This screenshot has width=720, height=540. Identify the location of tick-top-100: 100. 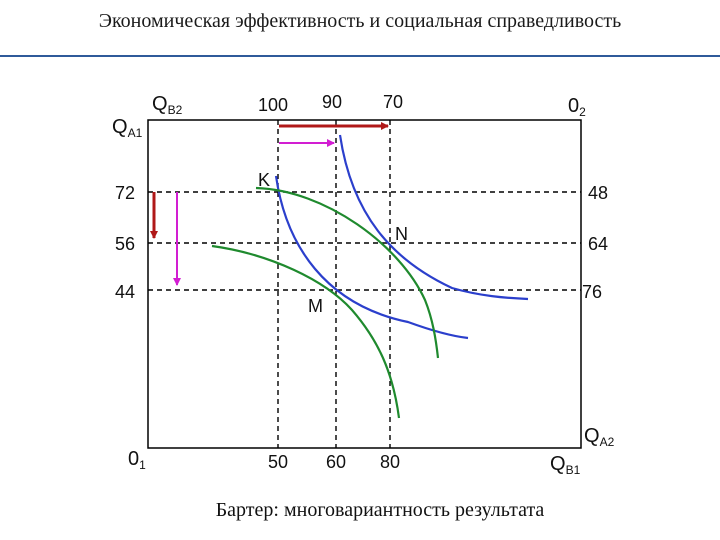
(273, 105).